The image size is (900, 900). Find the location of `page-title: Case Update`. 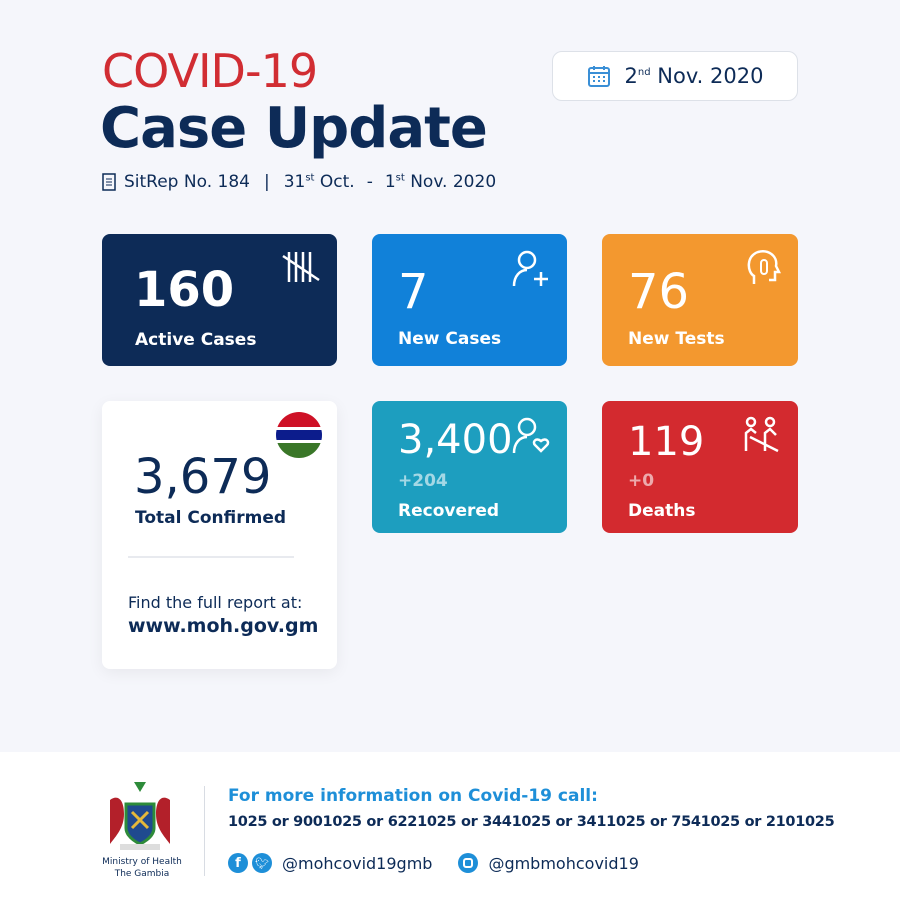

page-title: Case Update is located at coordinates (294, 128).